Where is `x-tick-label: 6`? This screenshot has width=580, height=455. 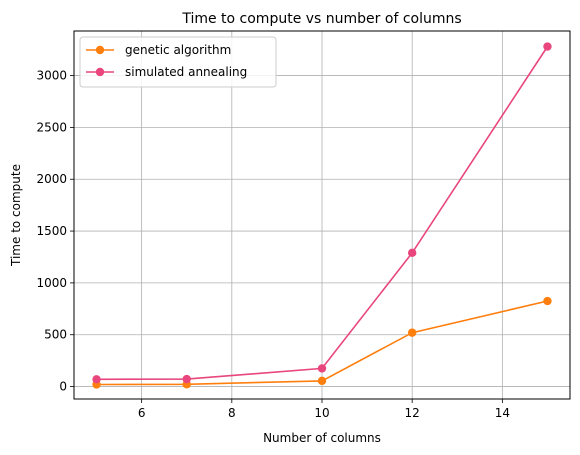
x-tick-label: 6 is located at coordinates (142, 413).